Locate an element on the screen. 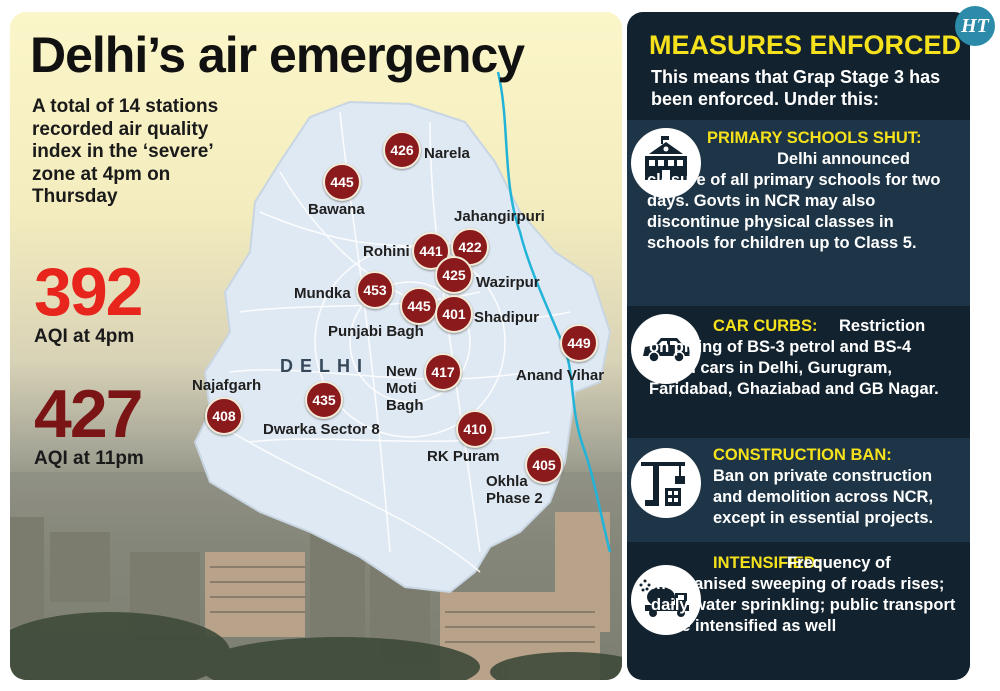  aqi-pin-mundka: 453 is located at coordinates (375, 290).